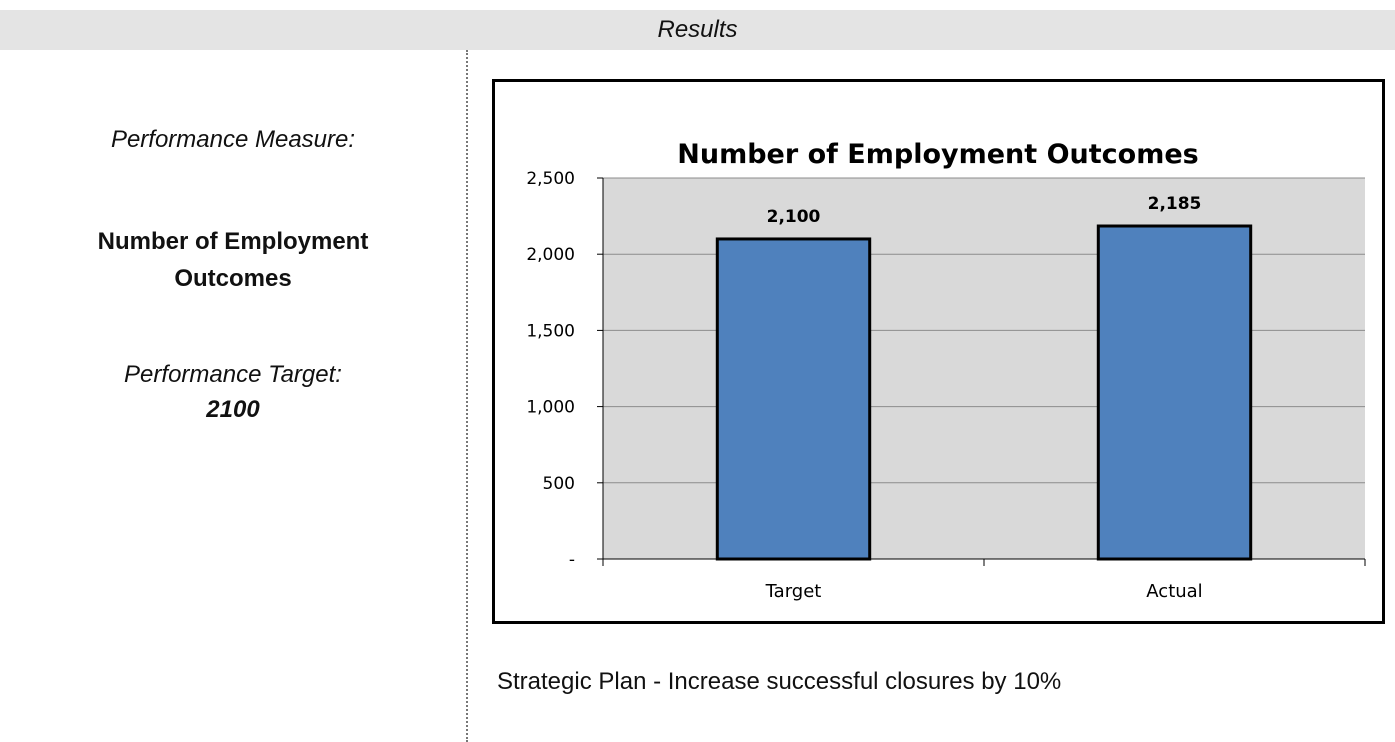 Image resolution: width=1395 pixels, height=742 pixels. Describe the element at coordinates (559, 484) in the screenshot. I see `y-tick-label: 500` at that location.